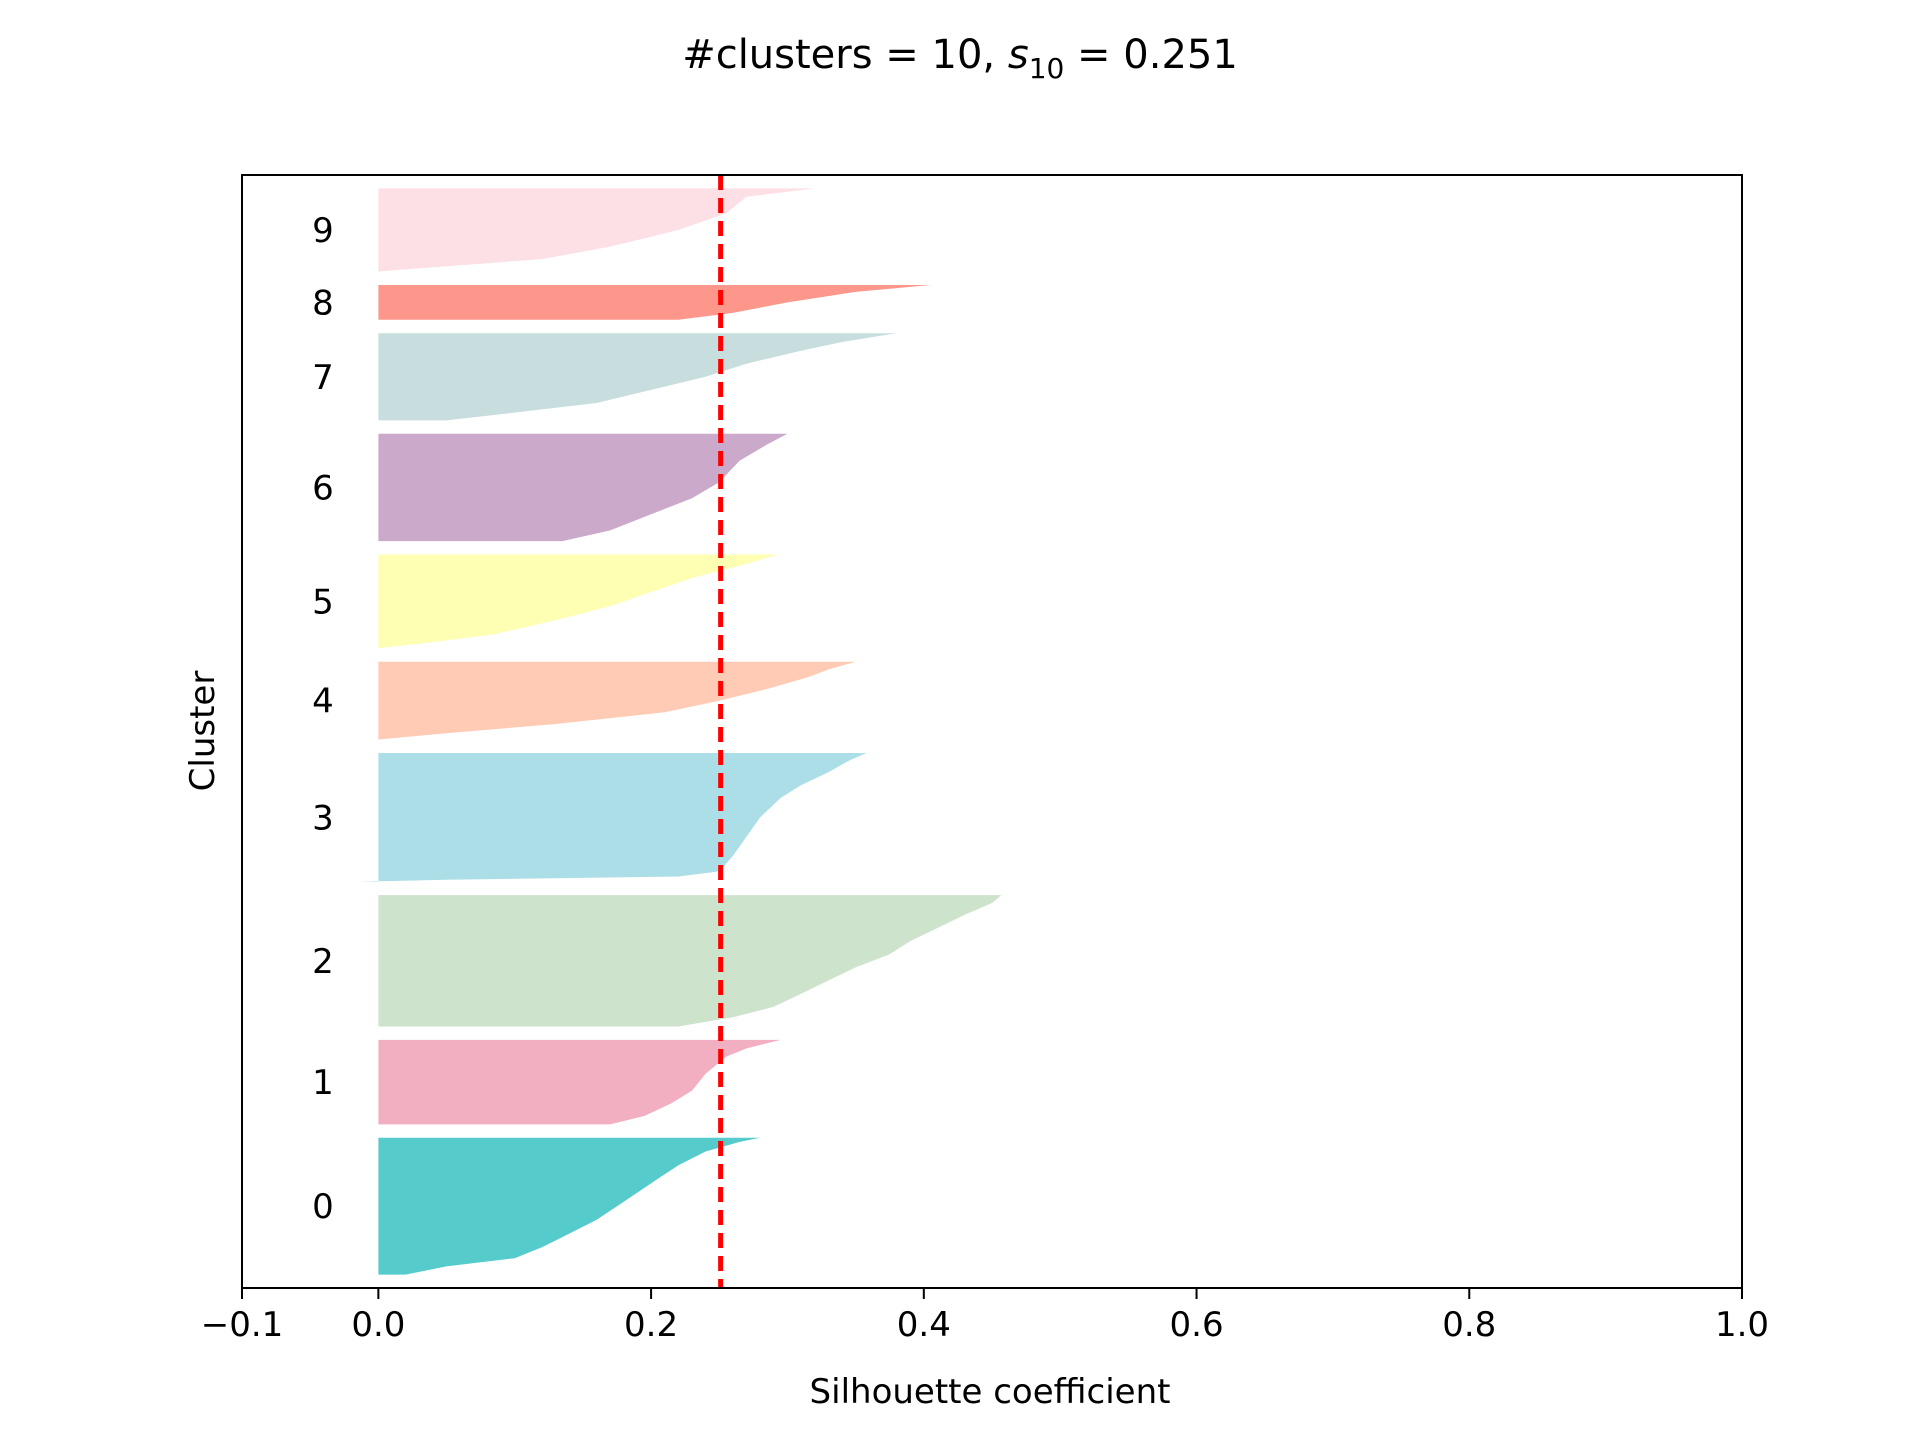  Describe the element at coordinates (579, 1082) in the screenshot. I see `cluster-1-silhouette` at that location.